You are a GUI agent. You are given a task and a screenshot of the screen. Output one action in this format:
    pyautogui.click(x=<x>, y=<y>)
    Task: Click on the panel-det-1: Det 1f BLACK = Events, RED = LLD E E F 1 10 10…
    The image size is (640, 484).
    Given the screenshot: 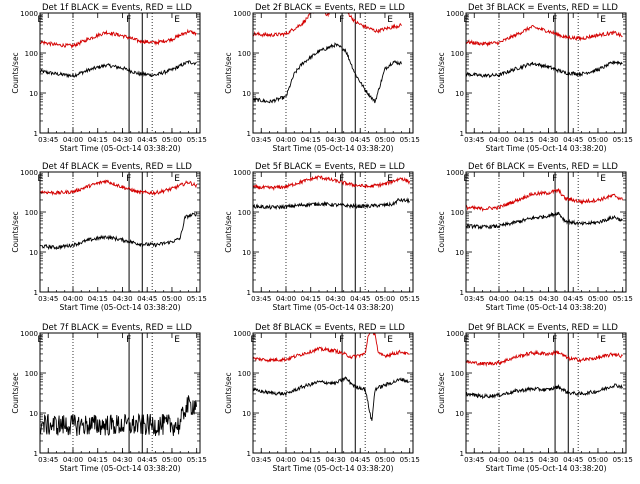 What is the action you would take?
    pyautogui.click(x=109, y=78)
    